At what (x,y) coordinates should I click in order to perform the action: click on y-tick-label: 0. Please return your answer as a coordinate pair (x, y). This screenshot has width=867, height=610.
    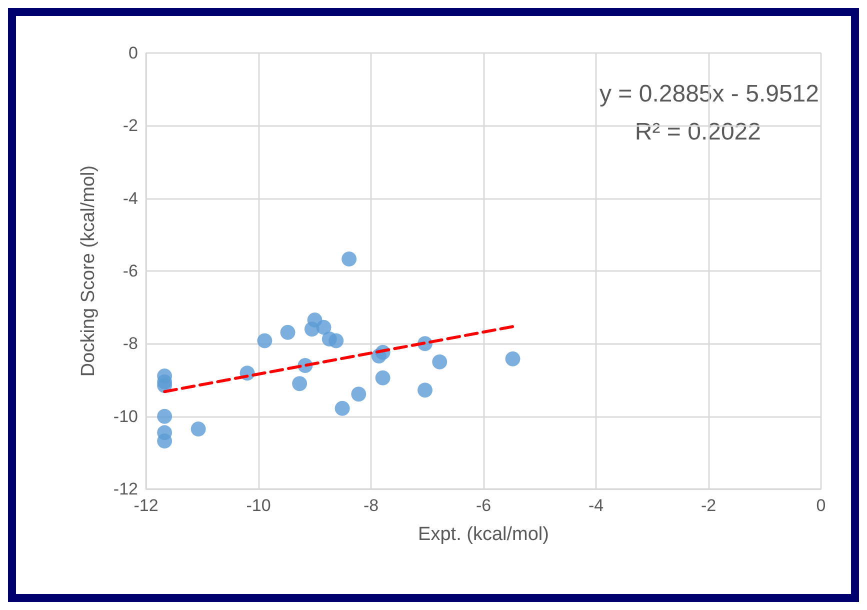
    Looking at the image, I should click on (133, 53).